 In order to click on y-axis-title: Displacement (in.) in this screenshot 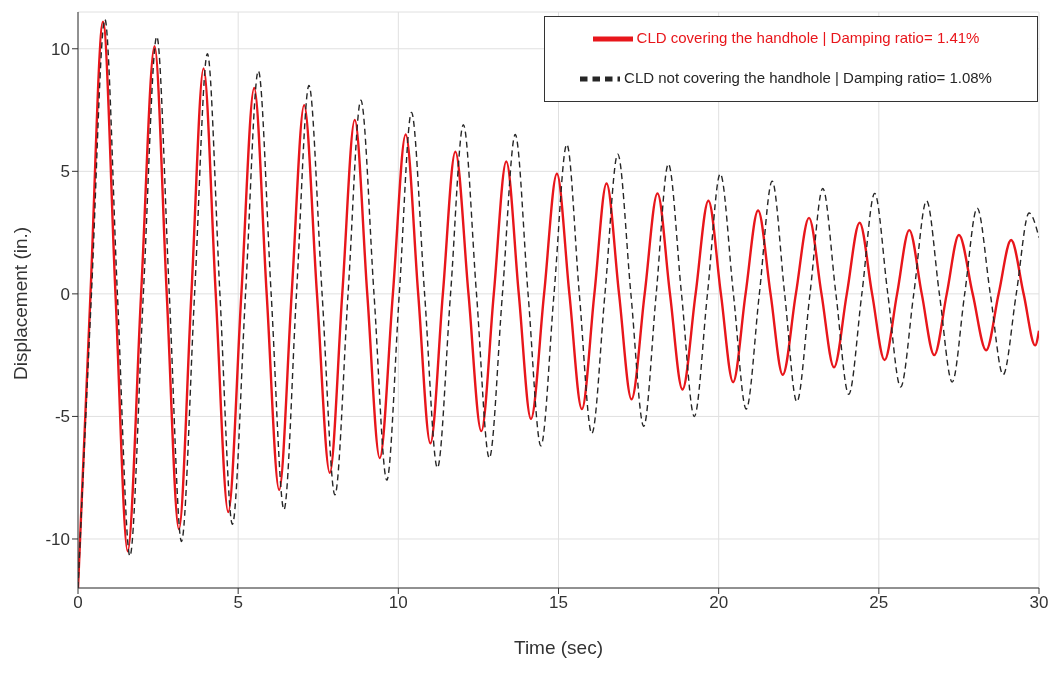, I will do `click(20, 303)`.